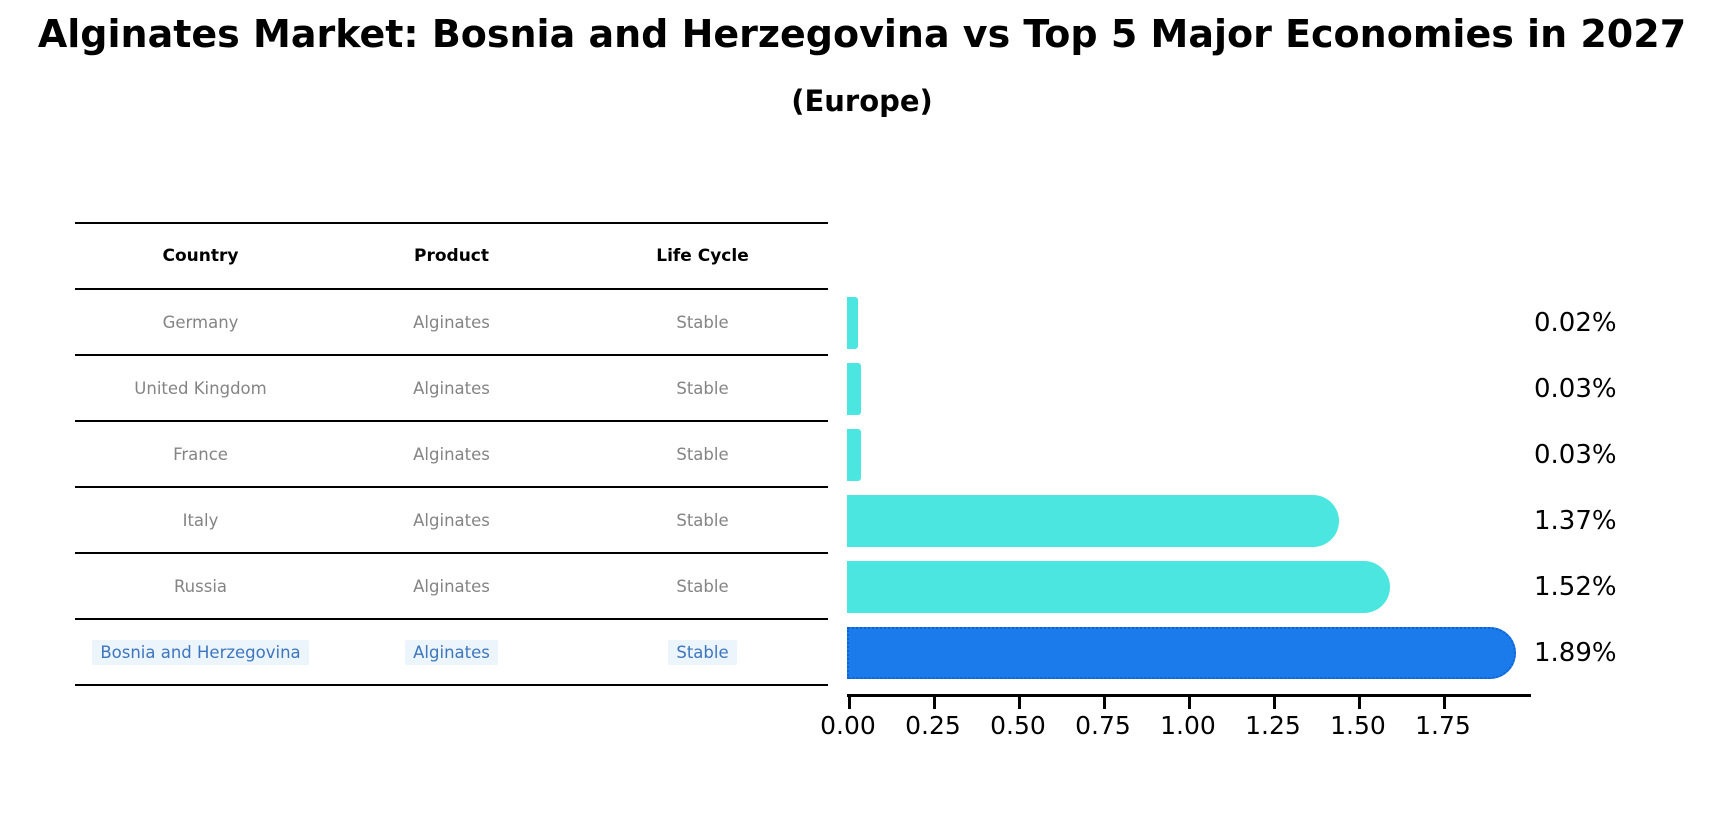 This screenshot has width=1724, height=823. I want to click on bar-value-label: 1.89%, so click(1575, 653).